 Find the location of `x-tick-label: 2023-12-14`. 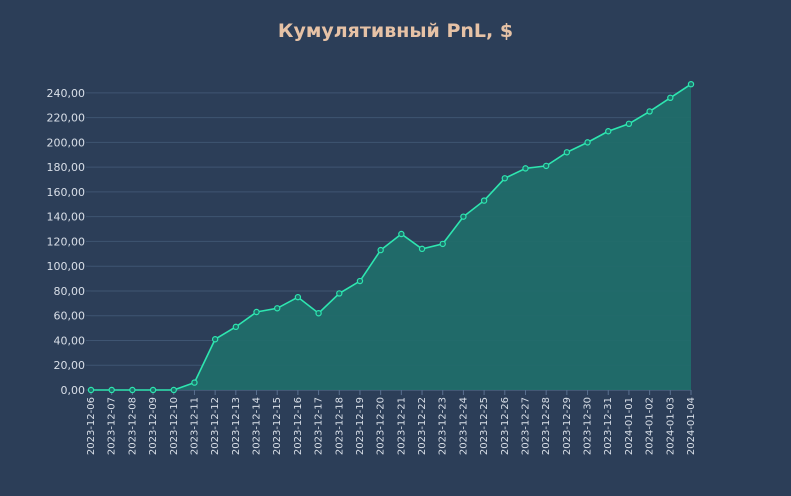

x-tick-label: 2023-12-14 is located at coordinates (257, 426).